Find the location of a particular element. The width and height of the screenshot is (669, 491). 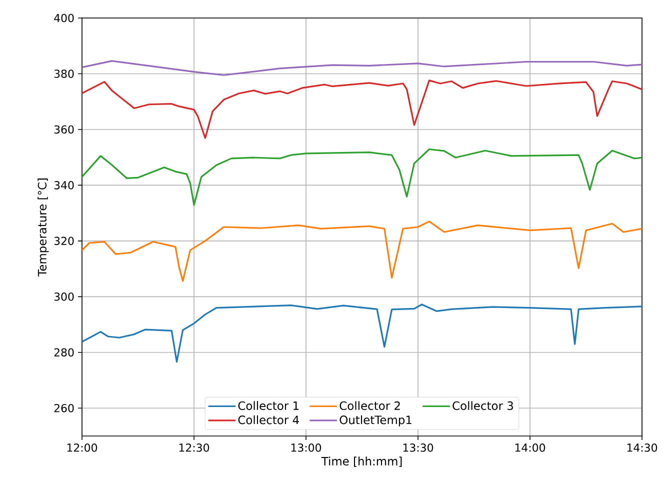

y-tick-label: 260 is located at coordinates (64, 408).